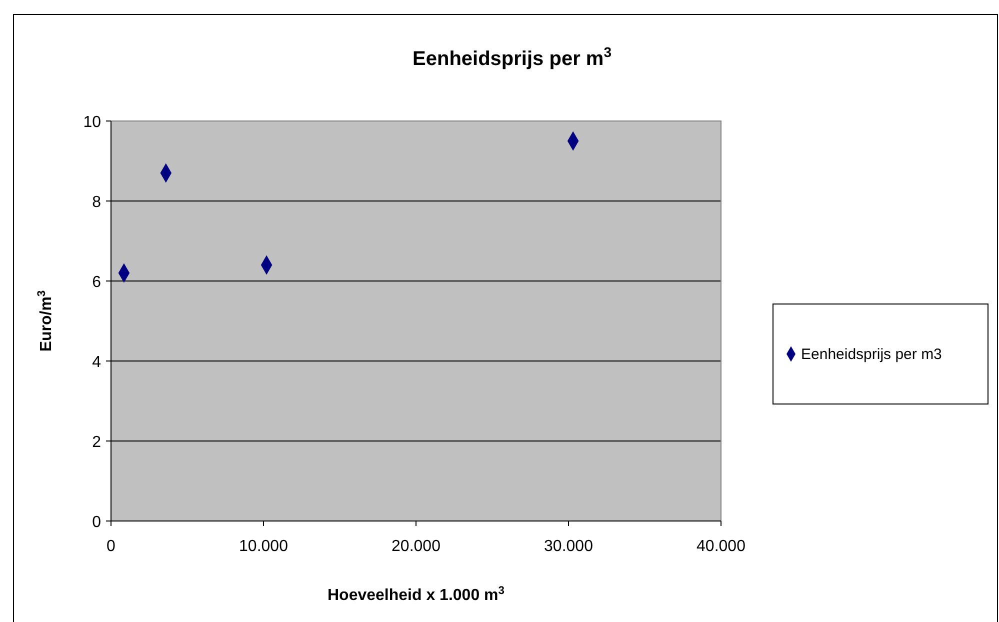 This screenshot has width=999, height=622. I want to click on y-tick-label: 8, so click(97, 202).